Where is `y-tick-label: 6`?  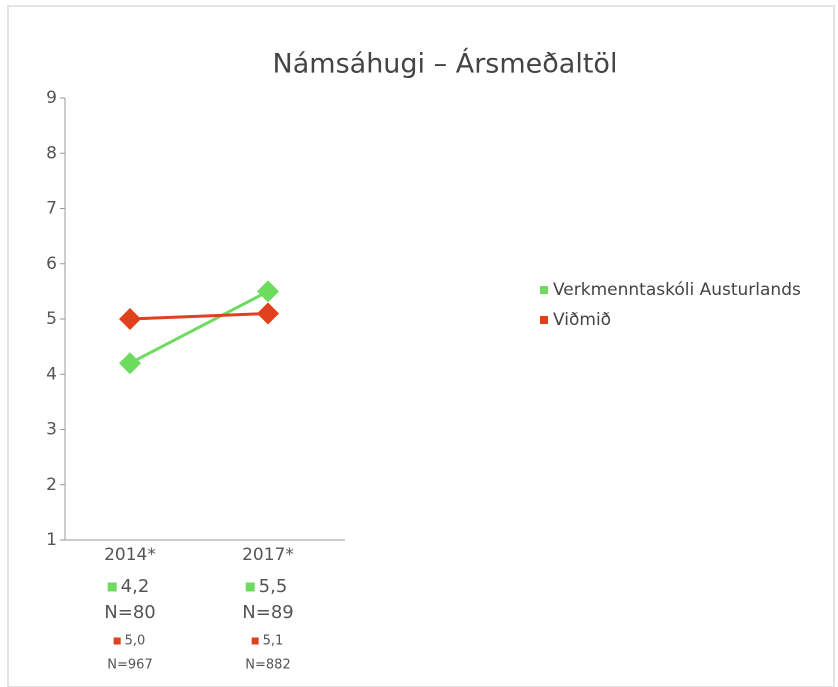
y-tick-label: 6 is located at coordinates (51, 264).